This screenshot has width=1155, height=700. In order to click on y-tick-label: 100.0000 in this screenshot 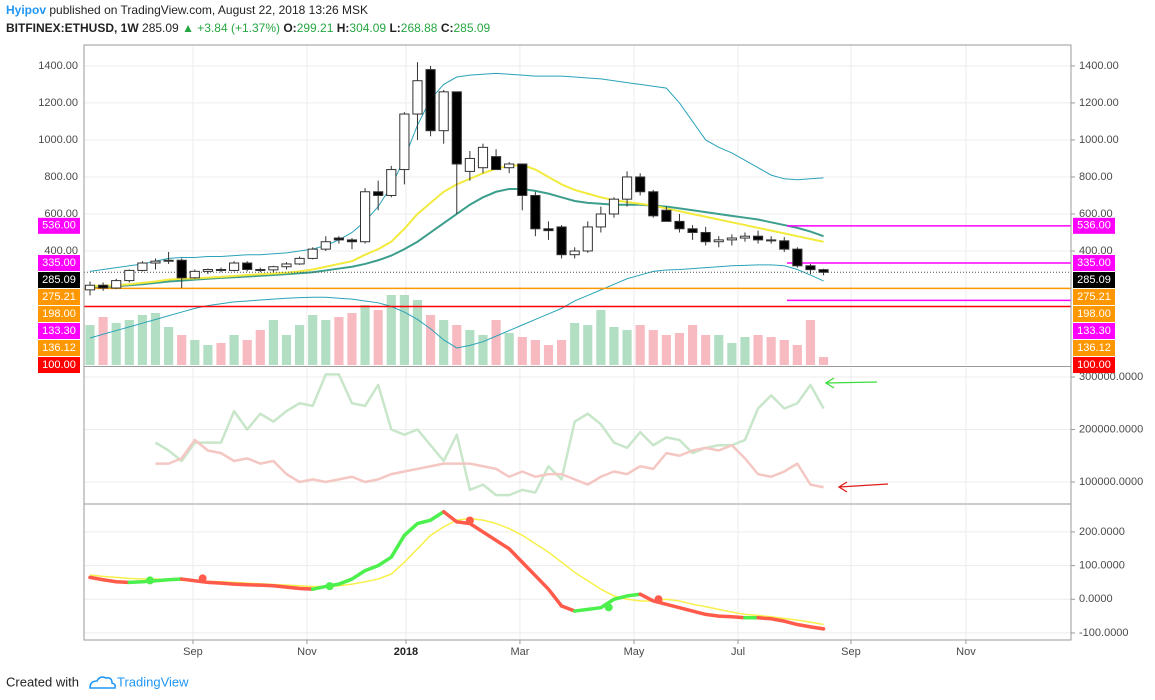, I will do `click(1102, 566)`.